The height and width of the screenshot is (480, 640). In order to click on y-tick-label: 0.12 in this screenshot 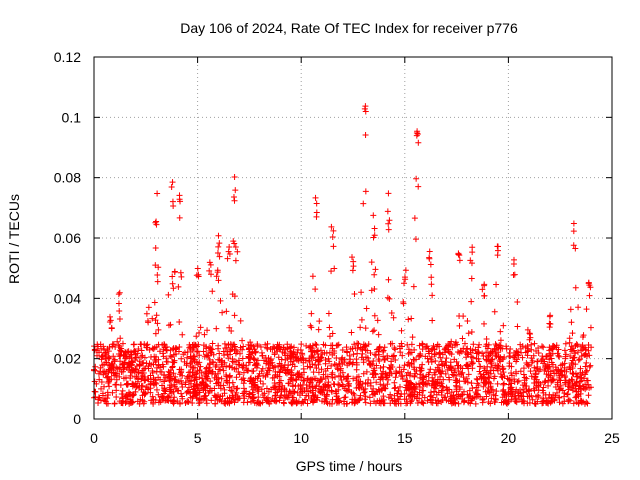, I will do `click(67, 57)`.